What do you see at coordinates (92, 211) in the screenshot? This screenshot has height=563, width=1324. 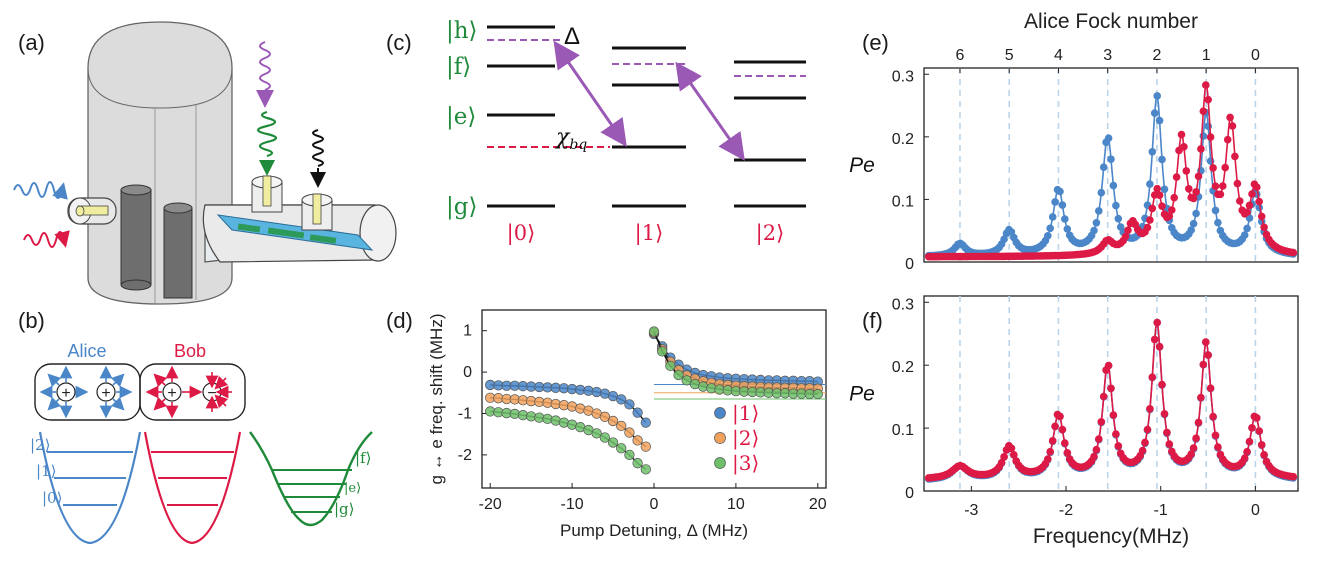 I see `input-port-left` at bounding box center [92, 211].